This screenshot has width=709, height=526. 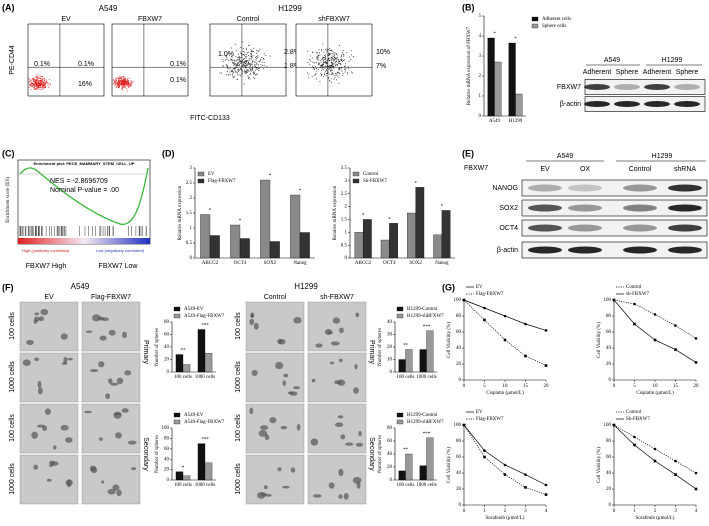 I want to click on x-tick-label: 1000 cells, so click(x=205, y=485).